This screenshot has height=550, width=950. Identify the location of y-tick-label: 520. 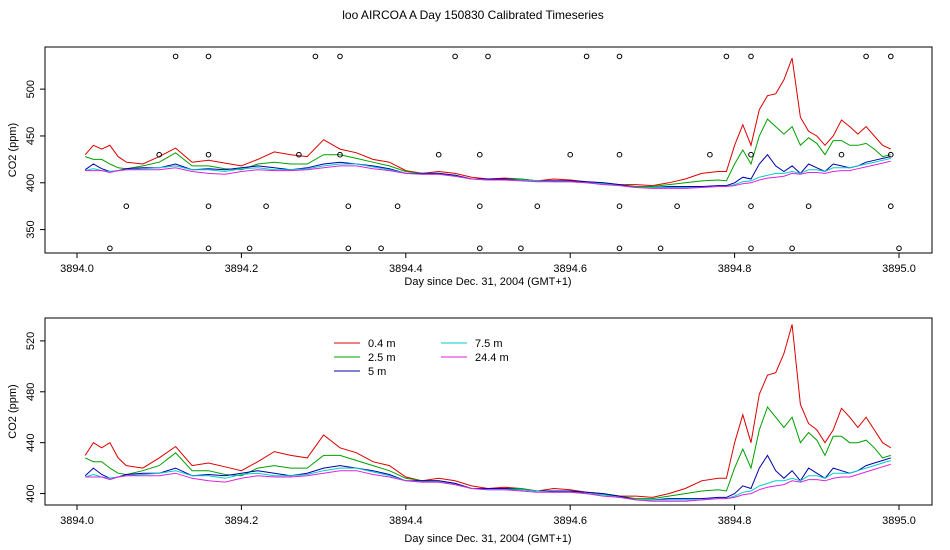
(31, 341).